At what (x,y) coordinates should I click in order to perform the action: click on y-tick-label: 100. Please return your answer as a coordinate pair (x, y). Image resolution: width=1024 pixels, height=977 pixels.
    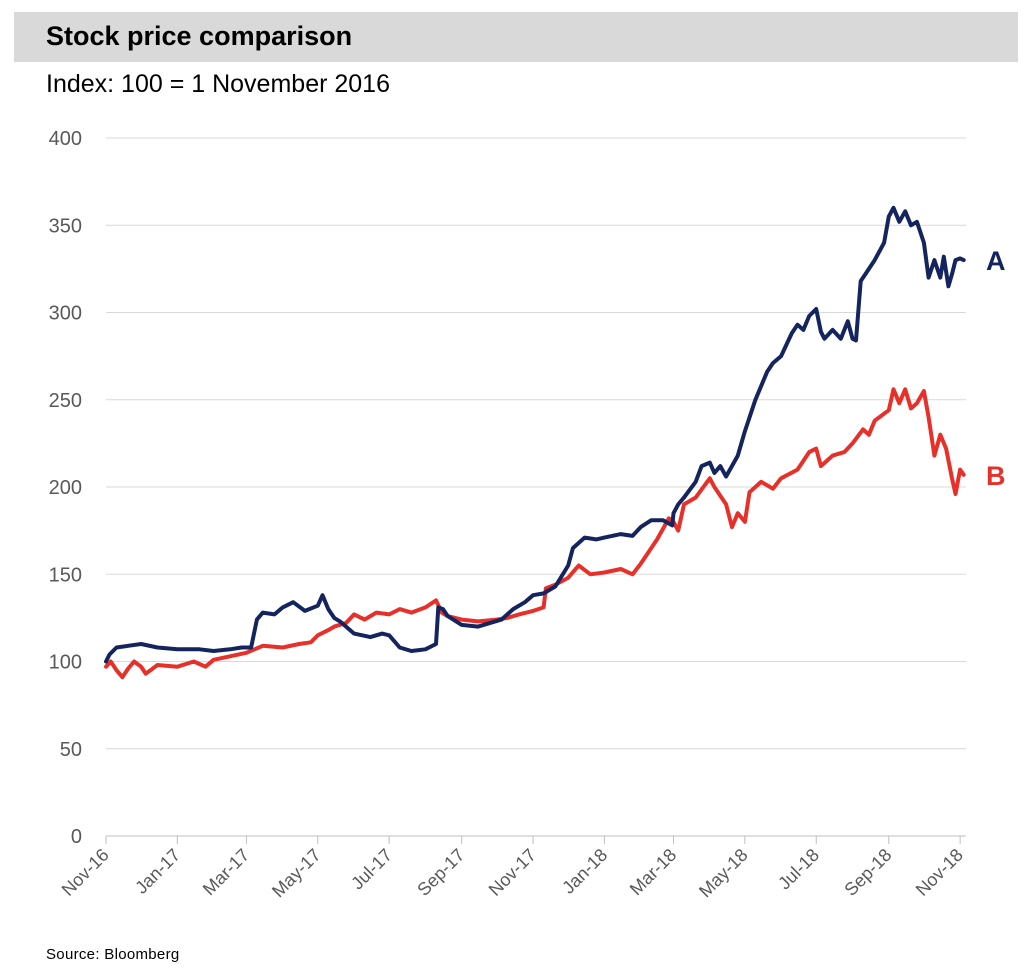
    Looking at the image, I should click on (65, 663).